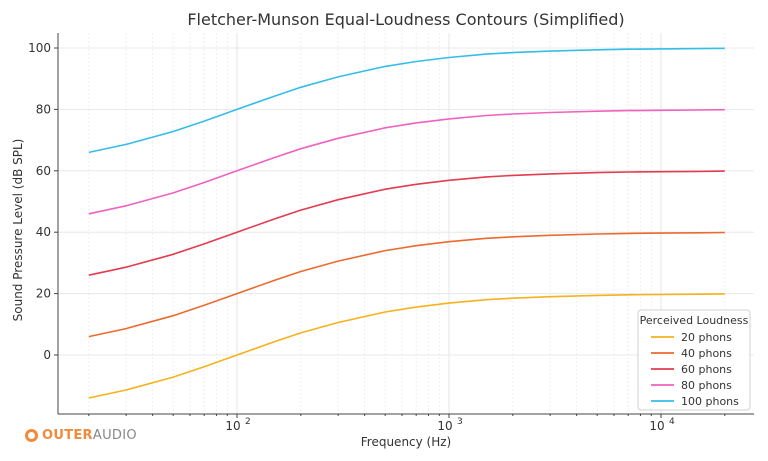  I want to click on y-tick-label: 40, so click(43, 232).